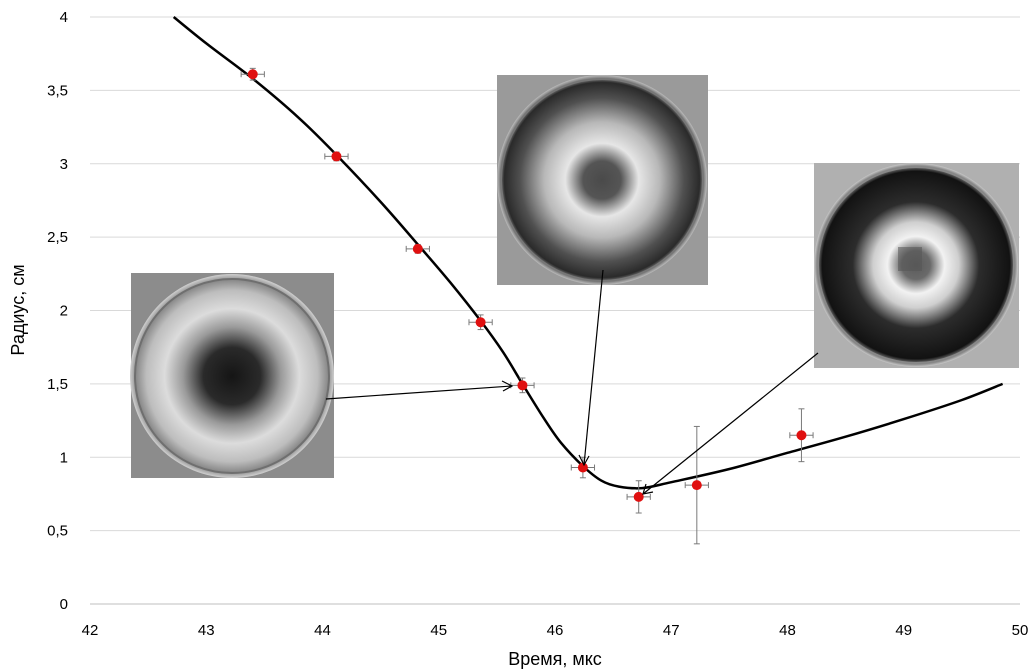 The width and height of the screenshot is (1036, 671). Describe the element at coordinates (57, 384) in the screenshot. I see `y-tick-label: 1,5` at that location.